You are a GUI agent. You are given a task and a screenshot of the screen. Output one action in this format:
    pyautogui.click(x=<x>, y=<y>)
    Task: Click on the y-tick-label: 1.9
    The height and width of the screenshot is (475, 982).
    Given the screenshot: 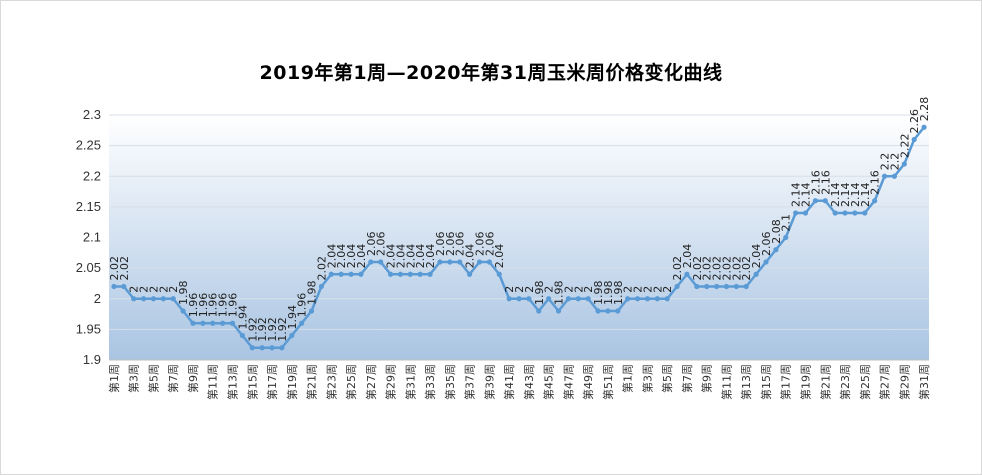 What is the action you would take?
    pyautogui.click(x=92, y=359)
    